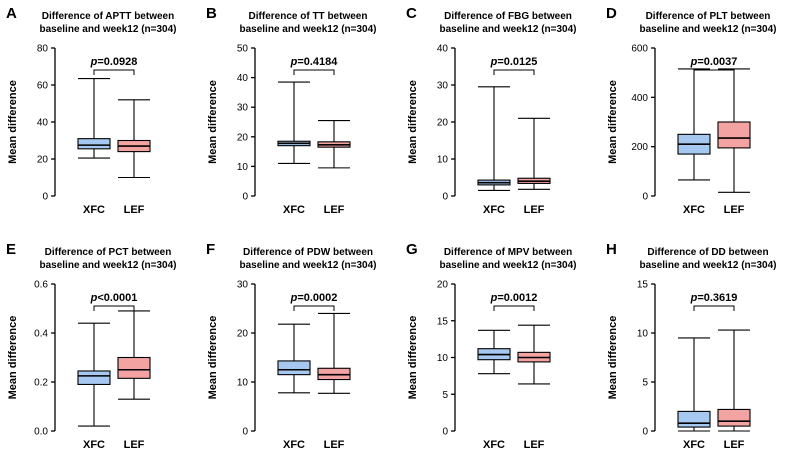 Image resolution: width=800 pixels, height=457 pixels. Describe the element at coordinates (94, 62) in the screenshot. I see `p-value-symbol-a: p` at that location.